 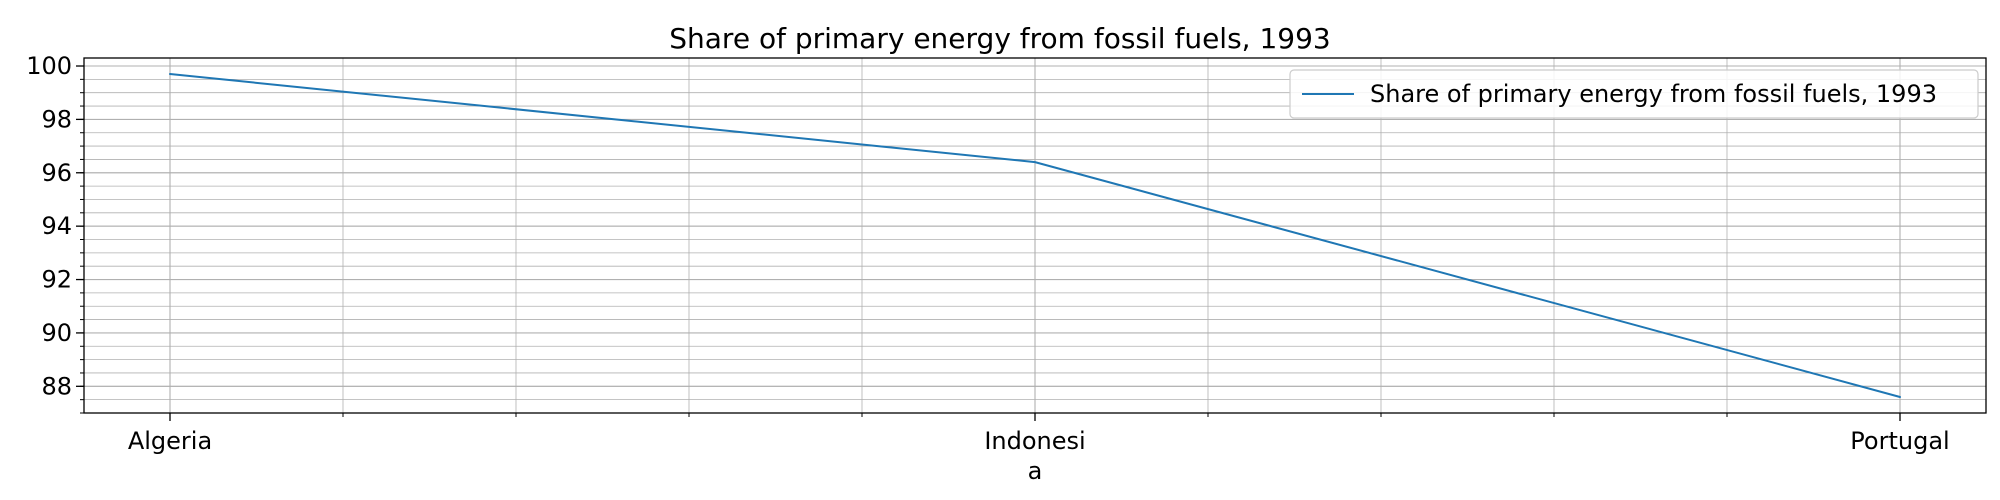 What do you see at coordinates (56, 333) in the screenshot?
I see `y-tick-label: 90` at bounding box center [56, 333].